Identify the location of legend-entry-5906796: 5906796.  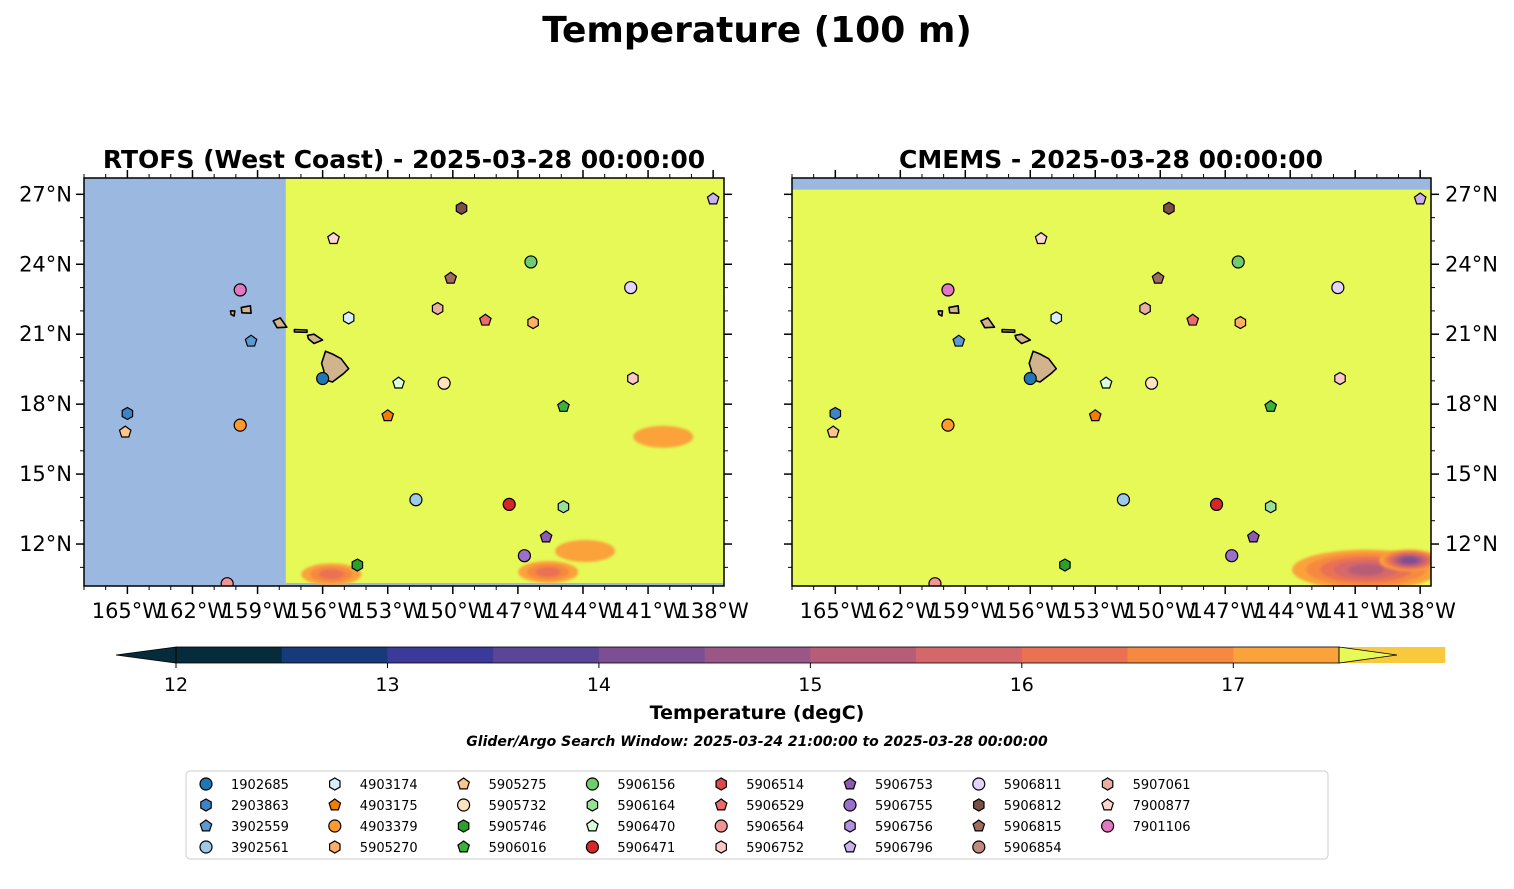
(888, 848).